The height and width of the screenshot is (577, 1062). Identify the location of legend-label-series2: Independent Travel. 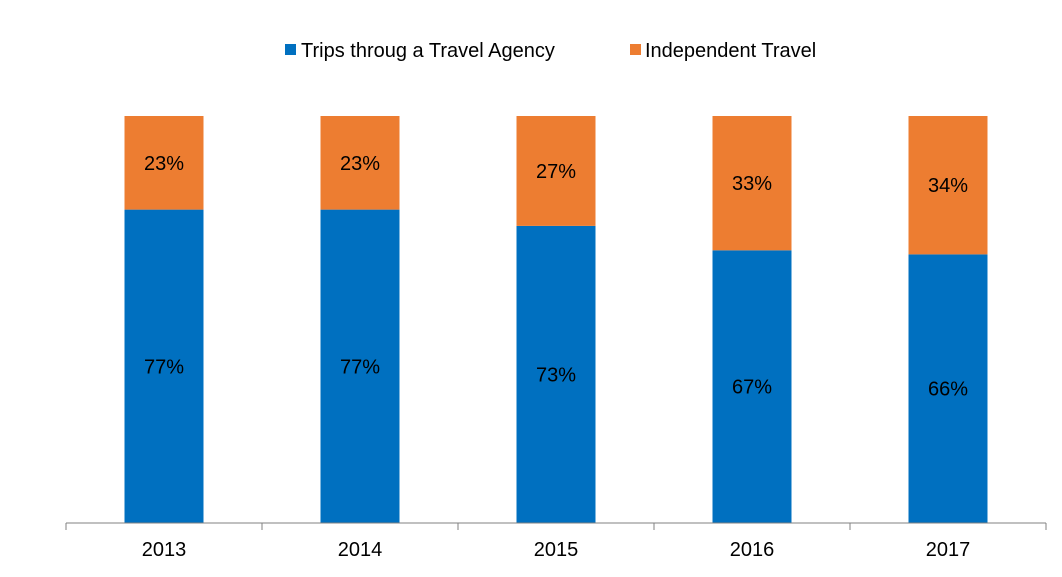
(730, 51).